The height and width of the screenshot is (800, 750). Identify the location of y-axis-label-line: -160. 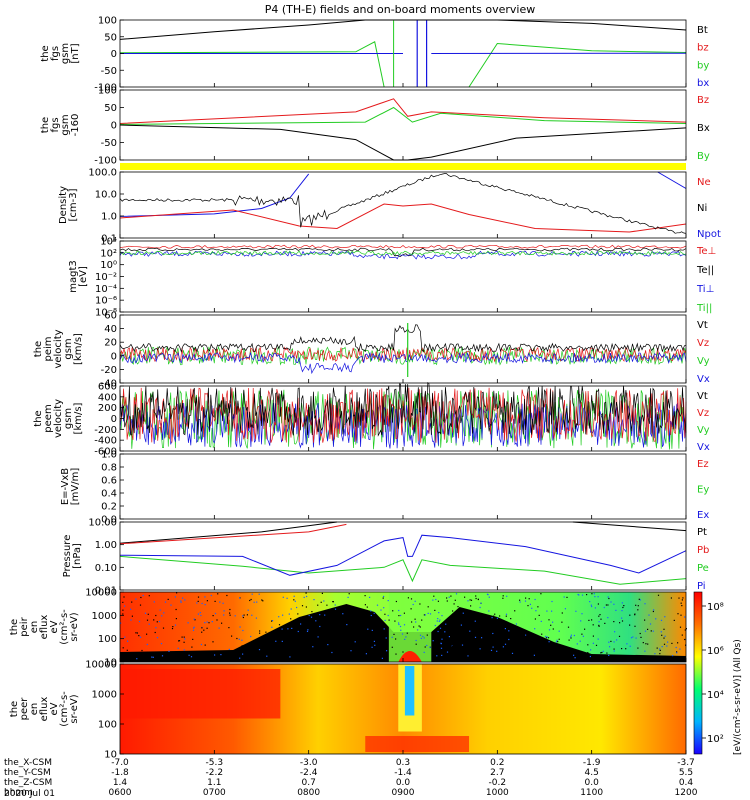
(75, 125).